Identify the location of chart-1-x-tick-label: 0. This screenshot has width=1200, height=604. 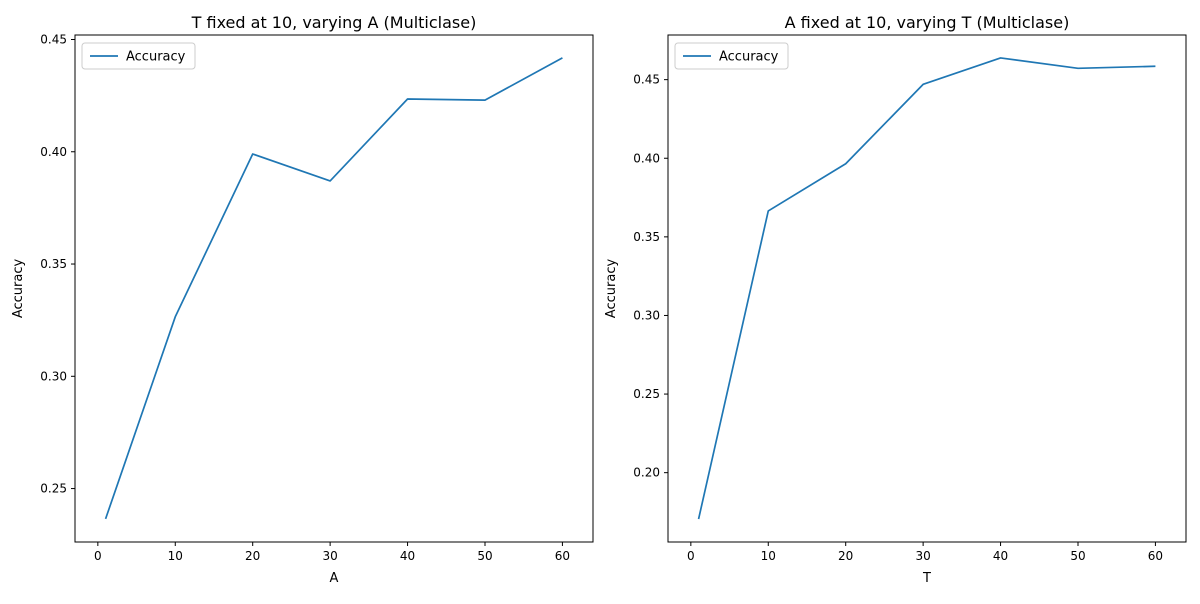
(98, 556).